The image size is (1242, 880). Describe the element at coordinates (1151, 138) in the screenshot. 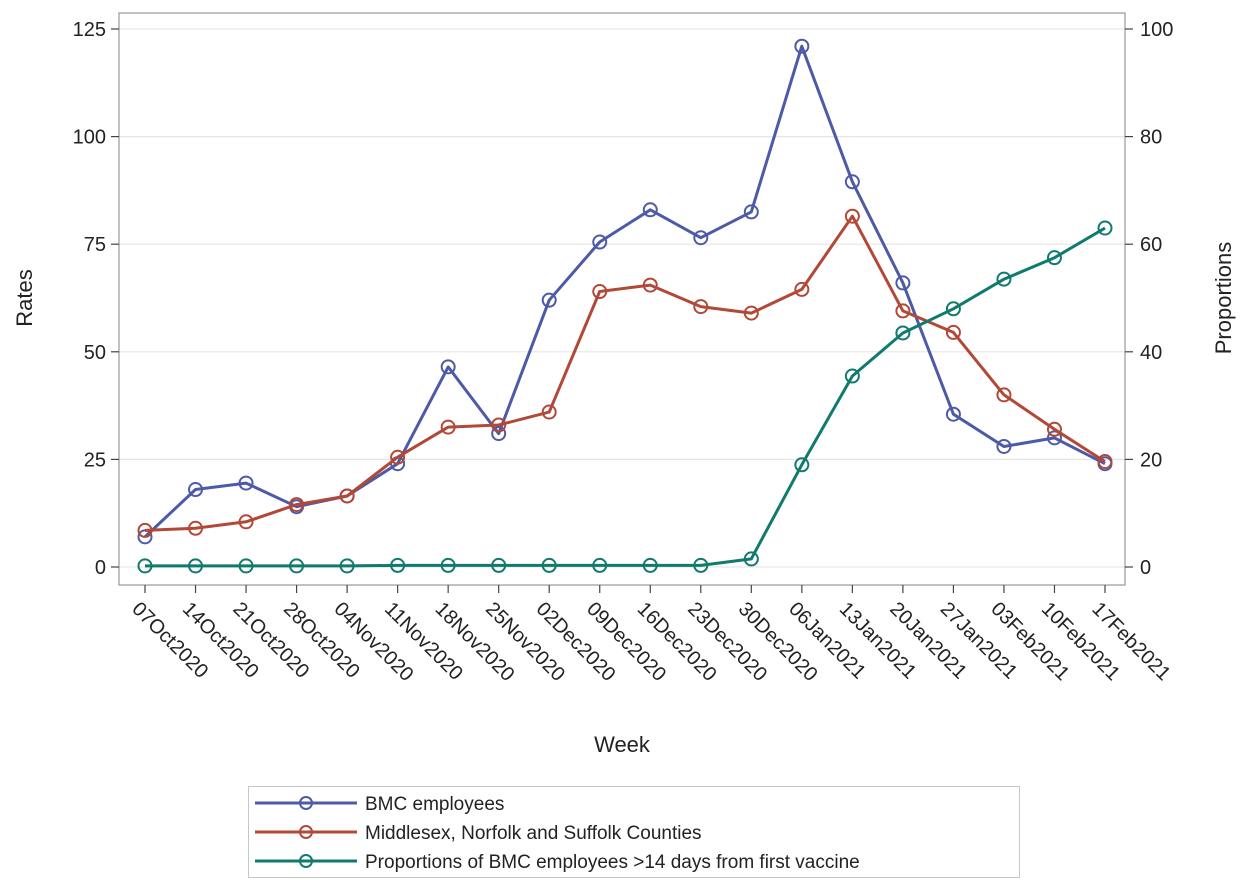

I see `y2-tick-label: 80` at that location.